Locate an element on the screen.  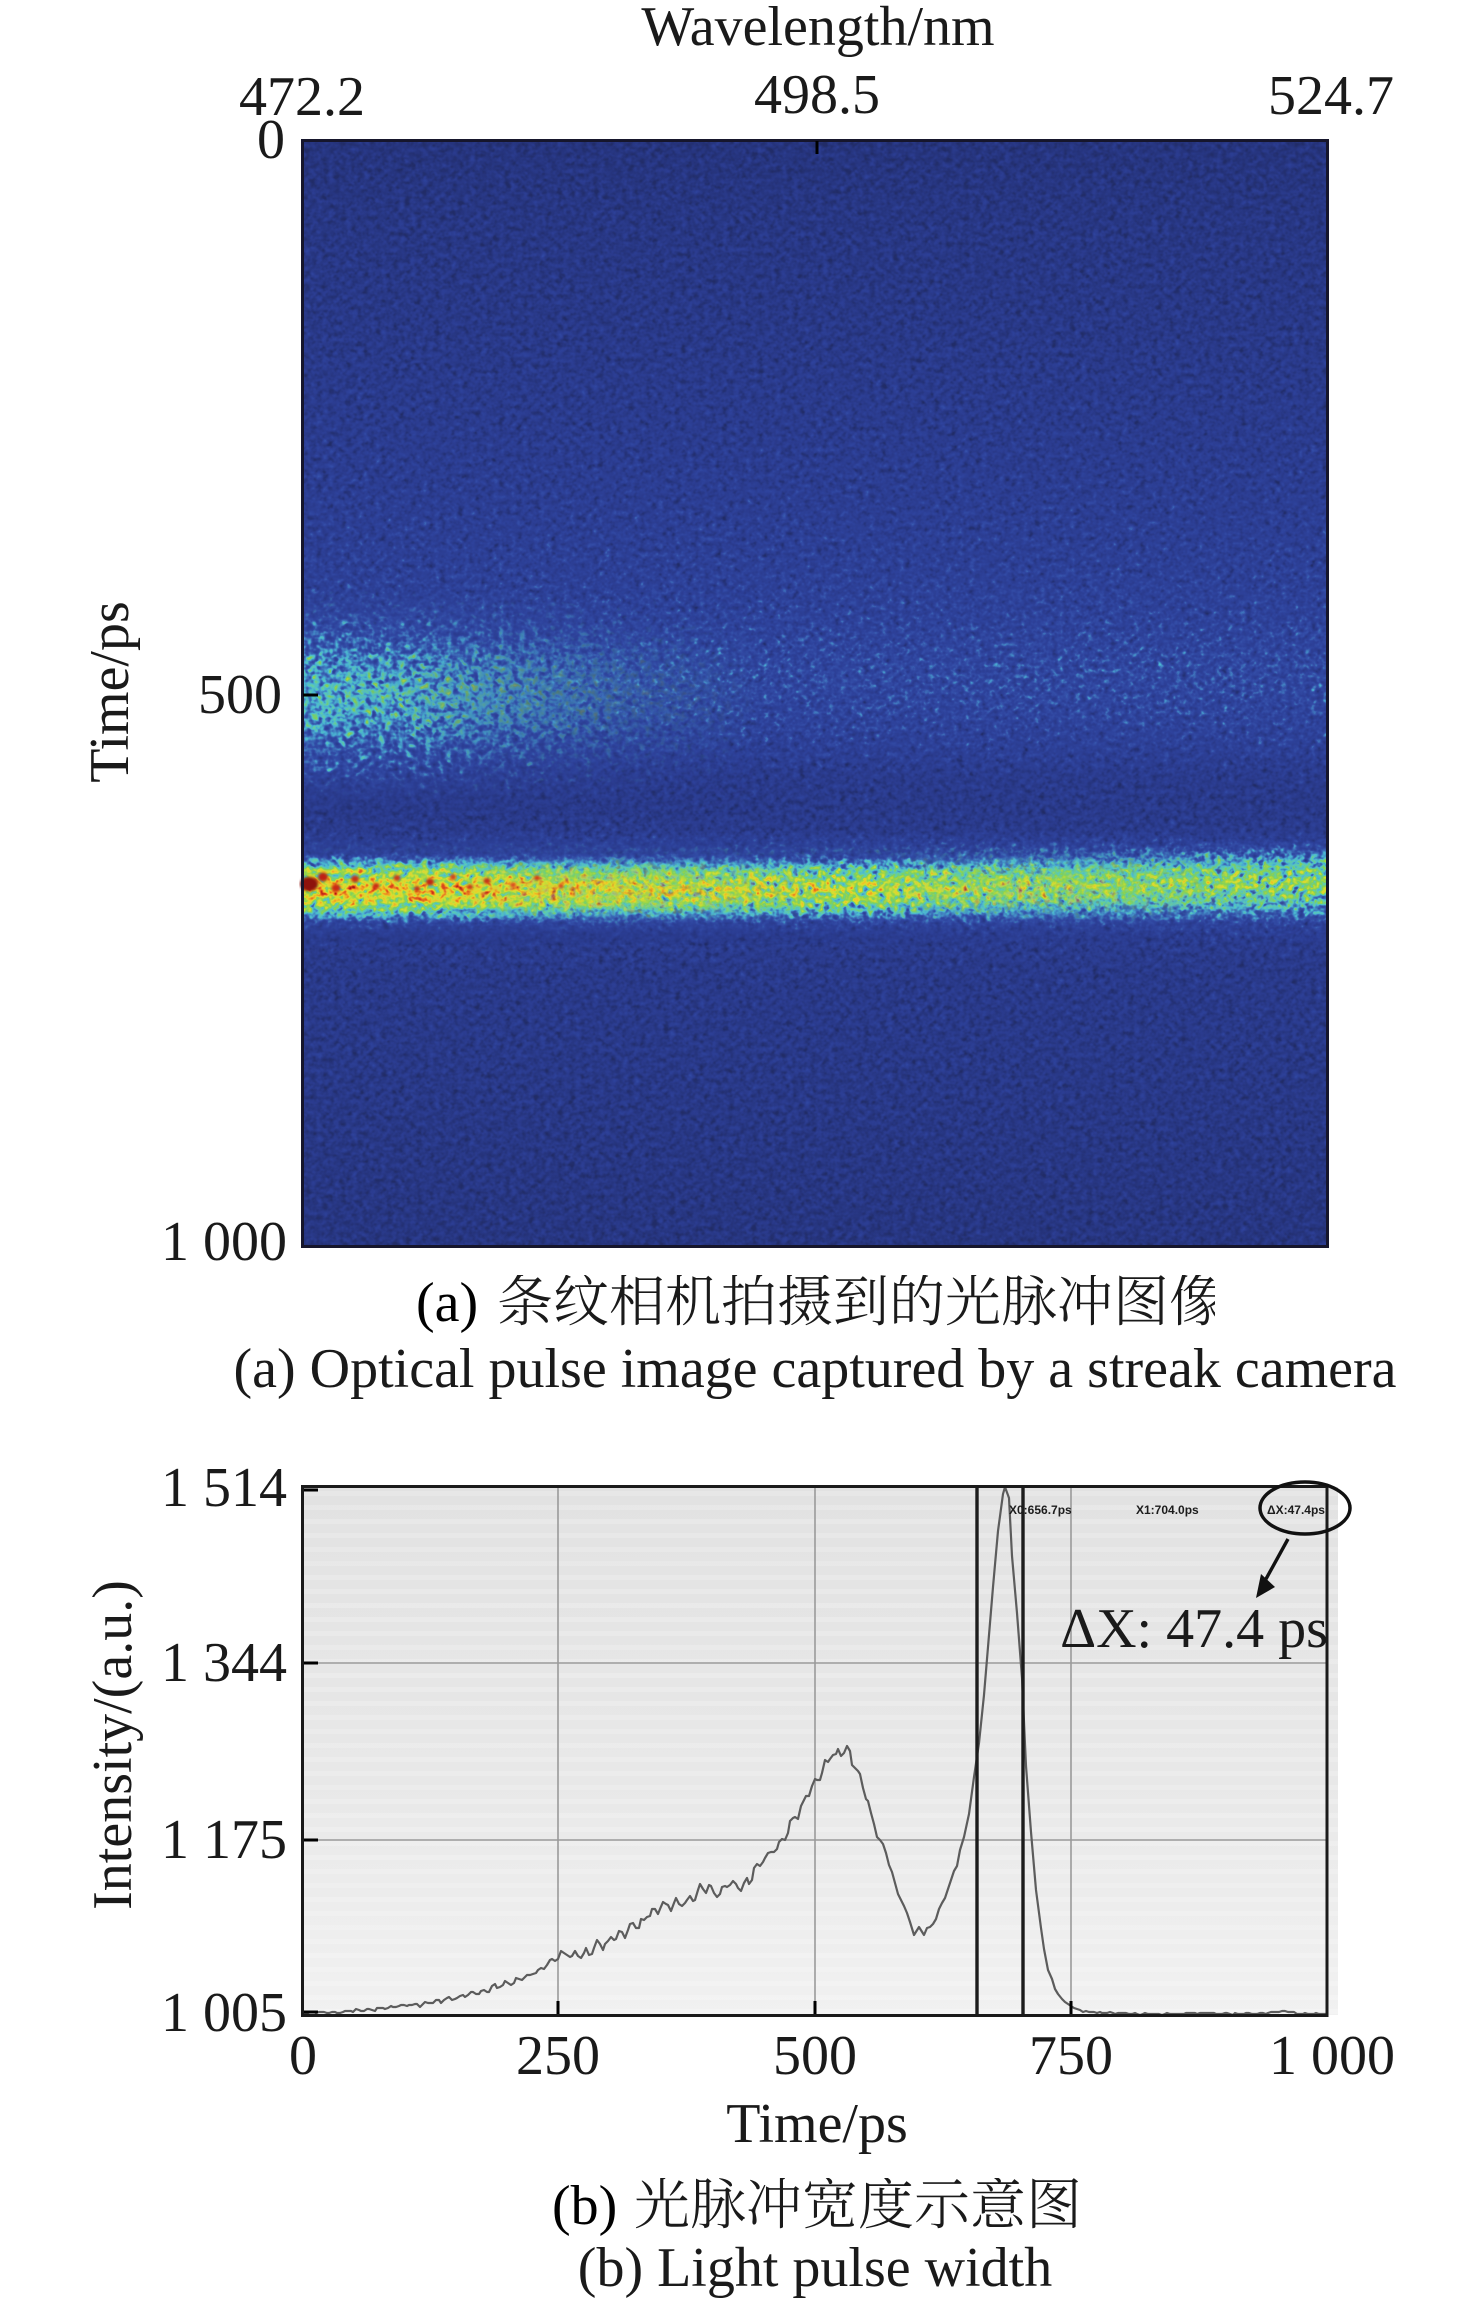
svg-text: X0:656.7ps is located at coordinates (1040, 1510).